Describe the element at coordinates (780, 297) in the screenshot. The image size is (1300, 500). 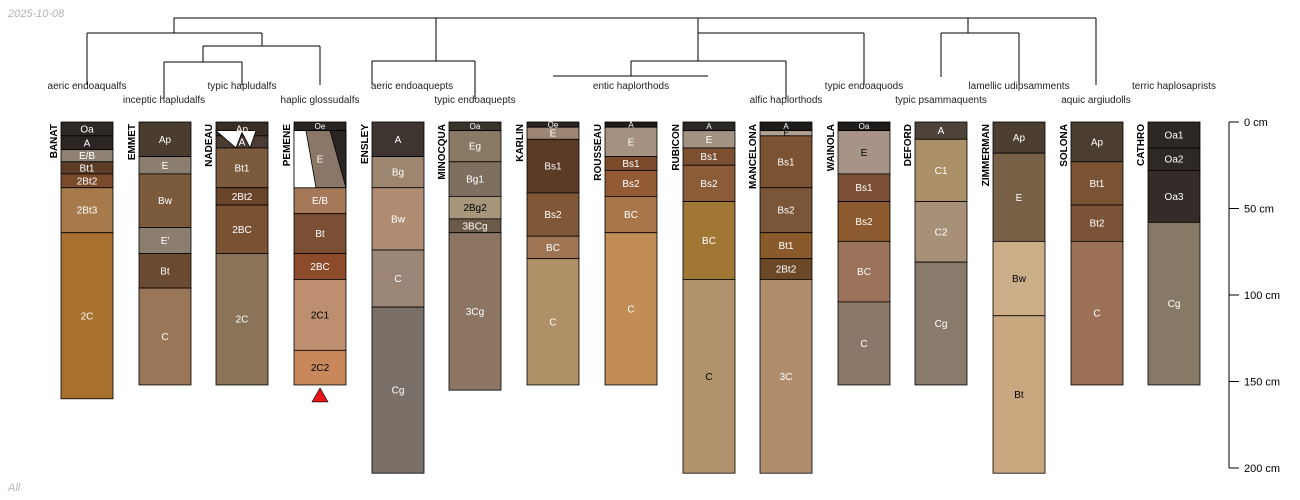
I see `soil-profile: MANCELONA AE Bs1 Bs2 Bt1 2Bt2 3C` at that location.